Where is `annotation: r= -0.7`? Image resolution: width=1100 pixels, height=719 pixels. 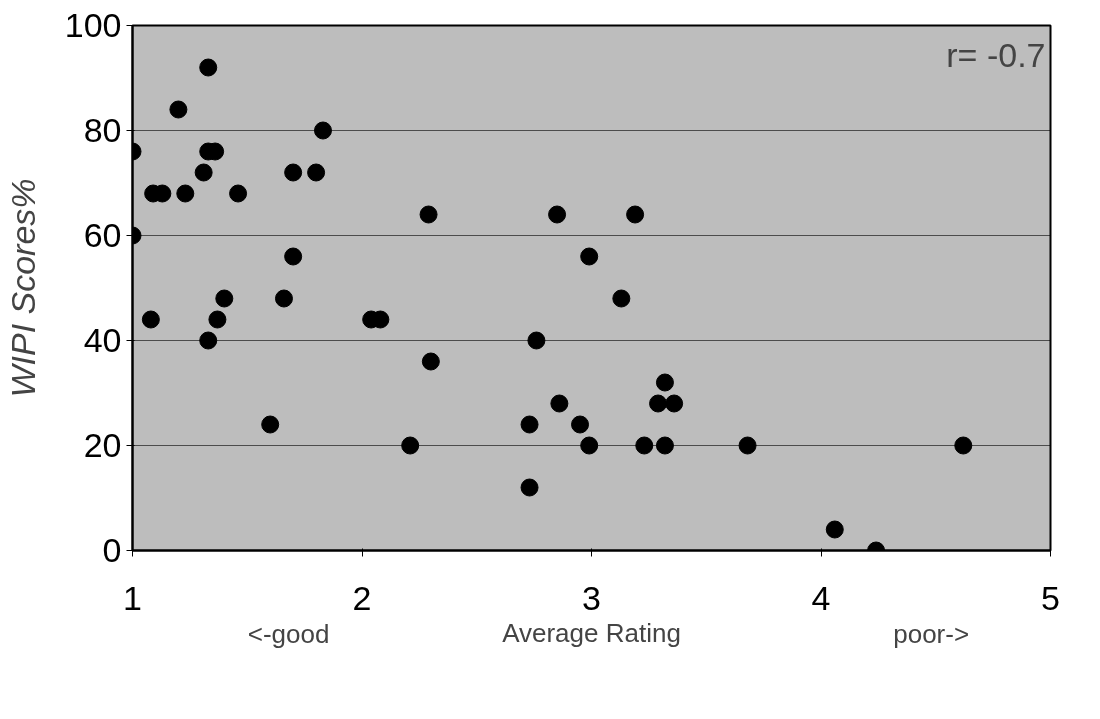
annotation: r= -0.7 is located at coordinates (996, 54).